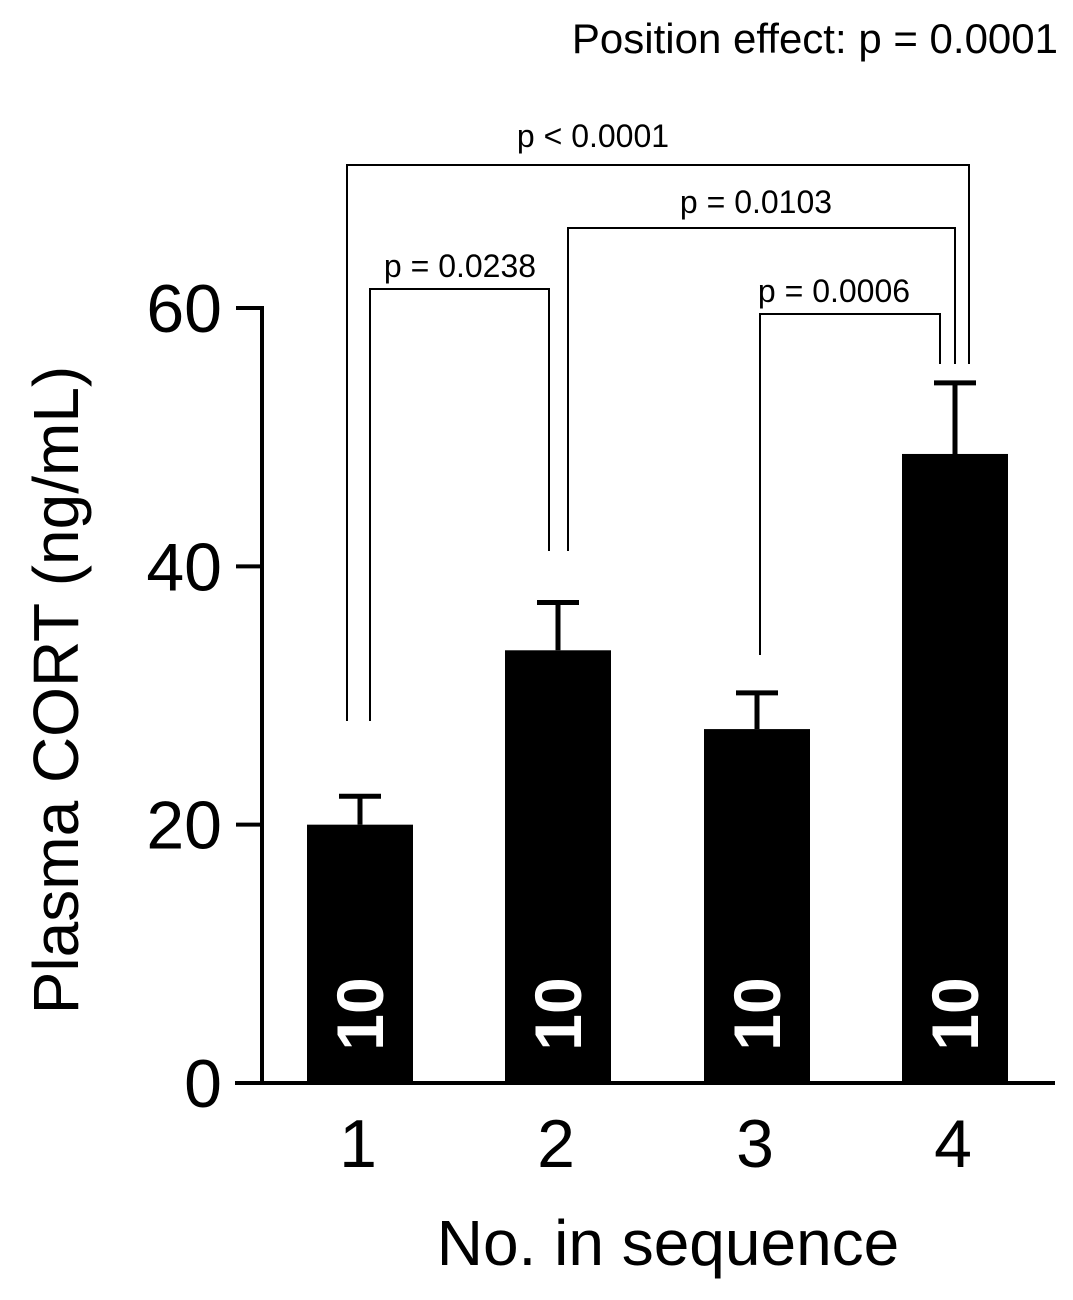 The width and height of the screenshot is (1073, 1300). What do you see at coordinates (203, 1084) in the screenshot?
I see `y-tick-label: 0` at bounding box center [203, 1084].